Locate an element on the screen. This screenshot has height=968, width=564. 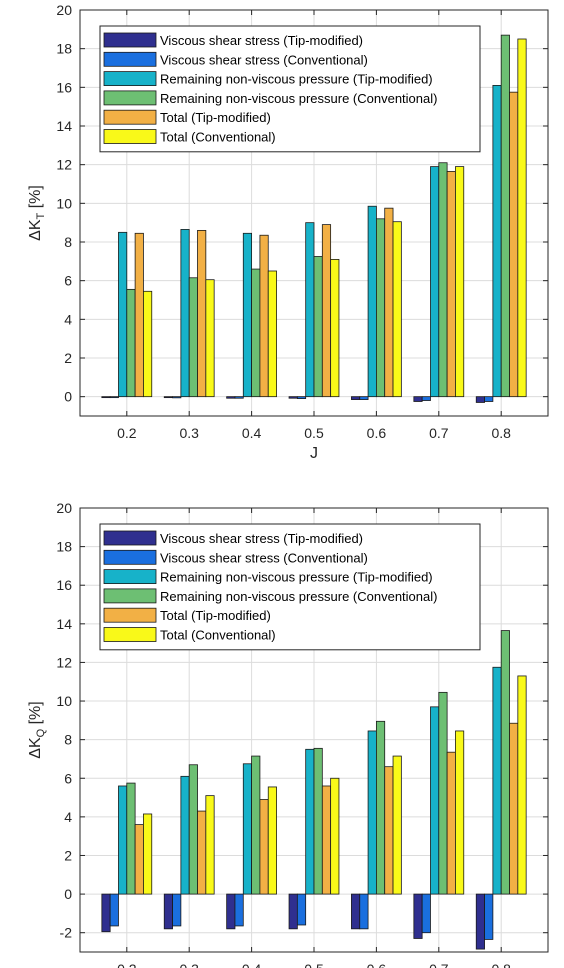
y-tick-label: -2 is located at coordinates (66, 933).